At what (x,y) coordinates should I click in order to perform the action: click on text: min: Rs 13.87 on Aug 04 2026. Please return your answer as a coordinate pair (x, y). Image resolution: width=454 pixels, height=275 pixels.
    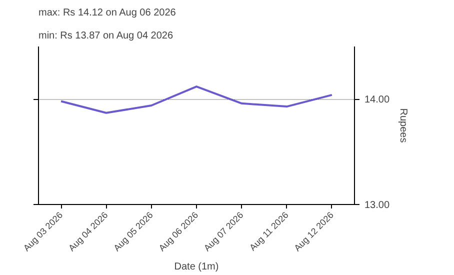
    Looking at the image, I should click on (106, 36).